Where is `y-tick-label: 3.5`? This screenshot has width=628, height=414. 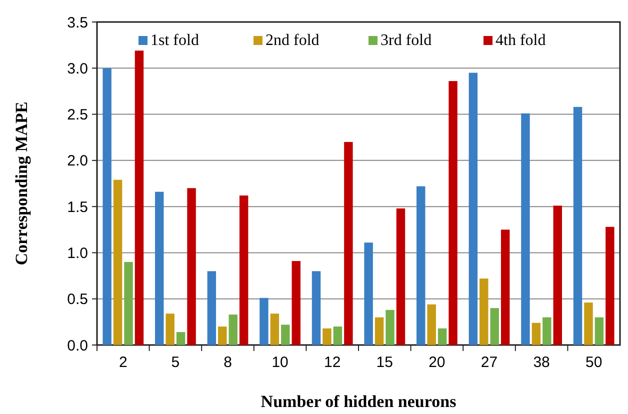 y-tick-label: 3.5 is located at coordinates (77, 23).